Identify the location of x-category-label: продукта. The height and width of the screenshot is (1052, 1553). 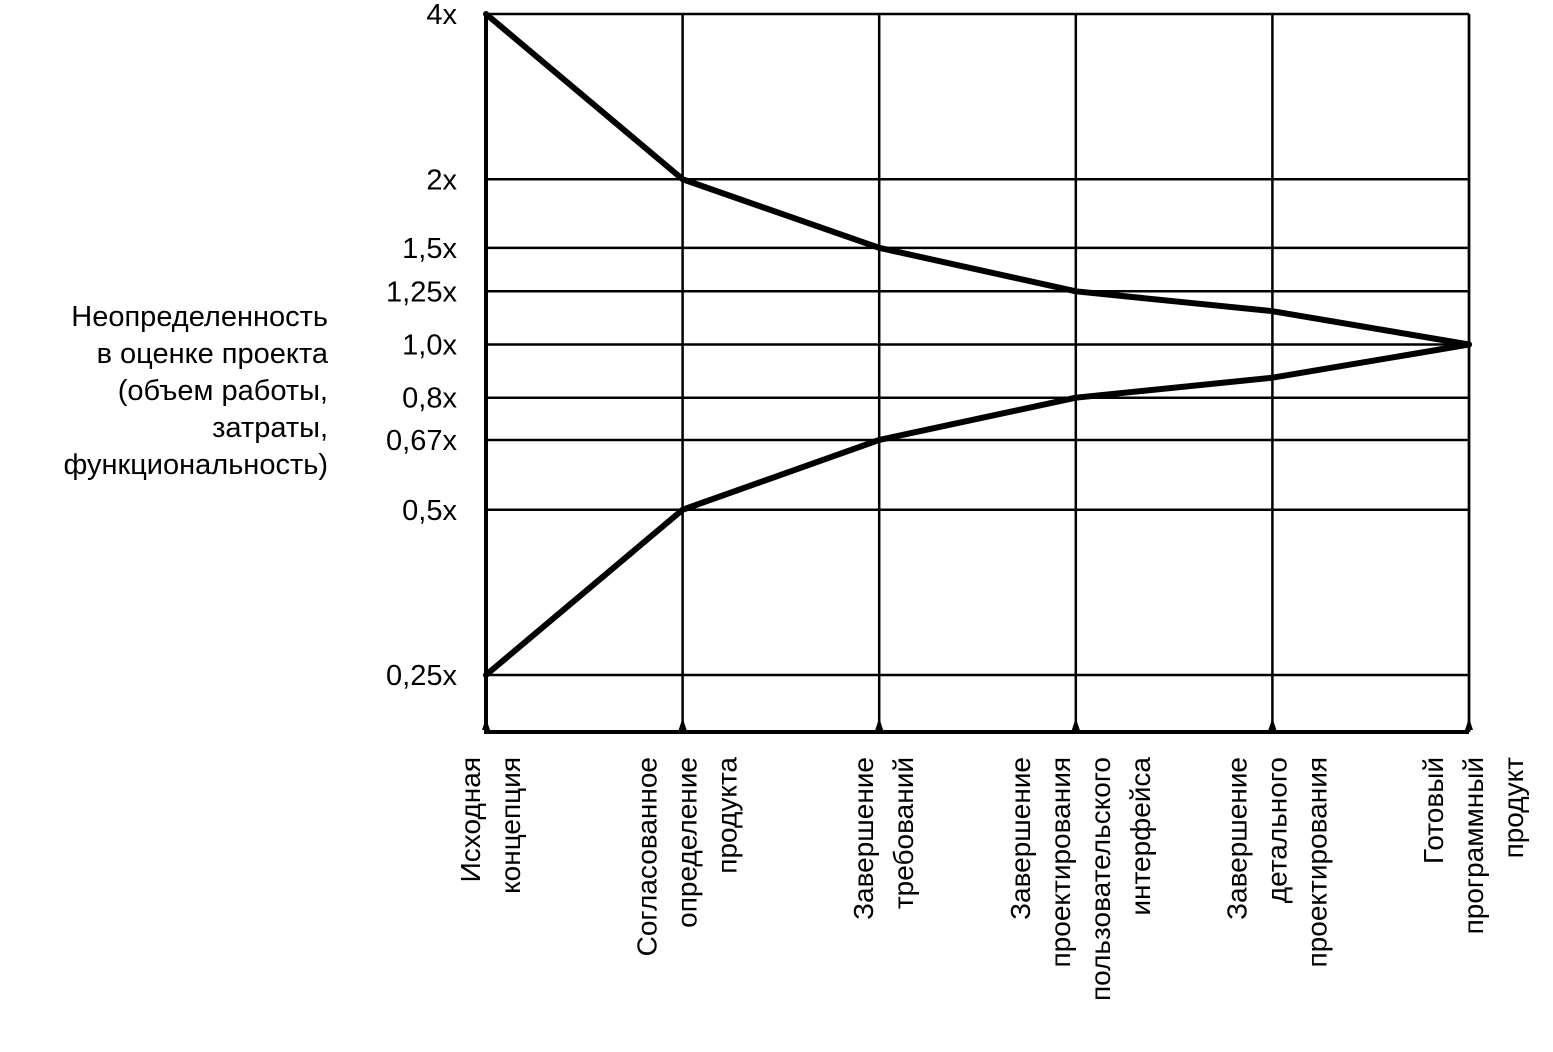
(727, 815).